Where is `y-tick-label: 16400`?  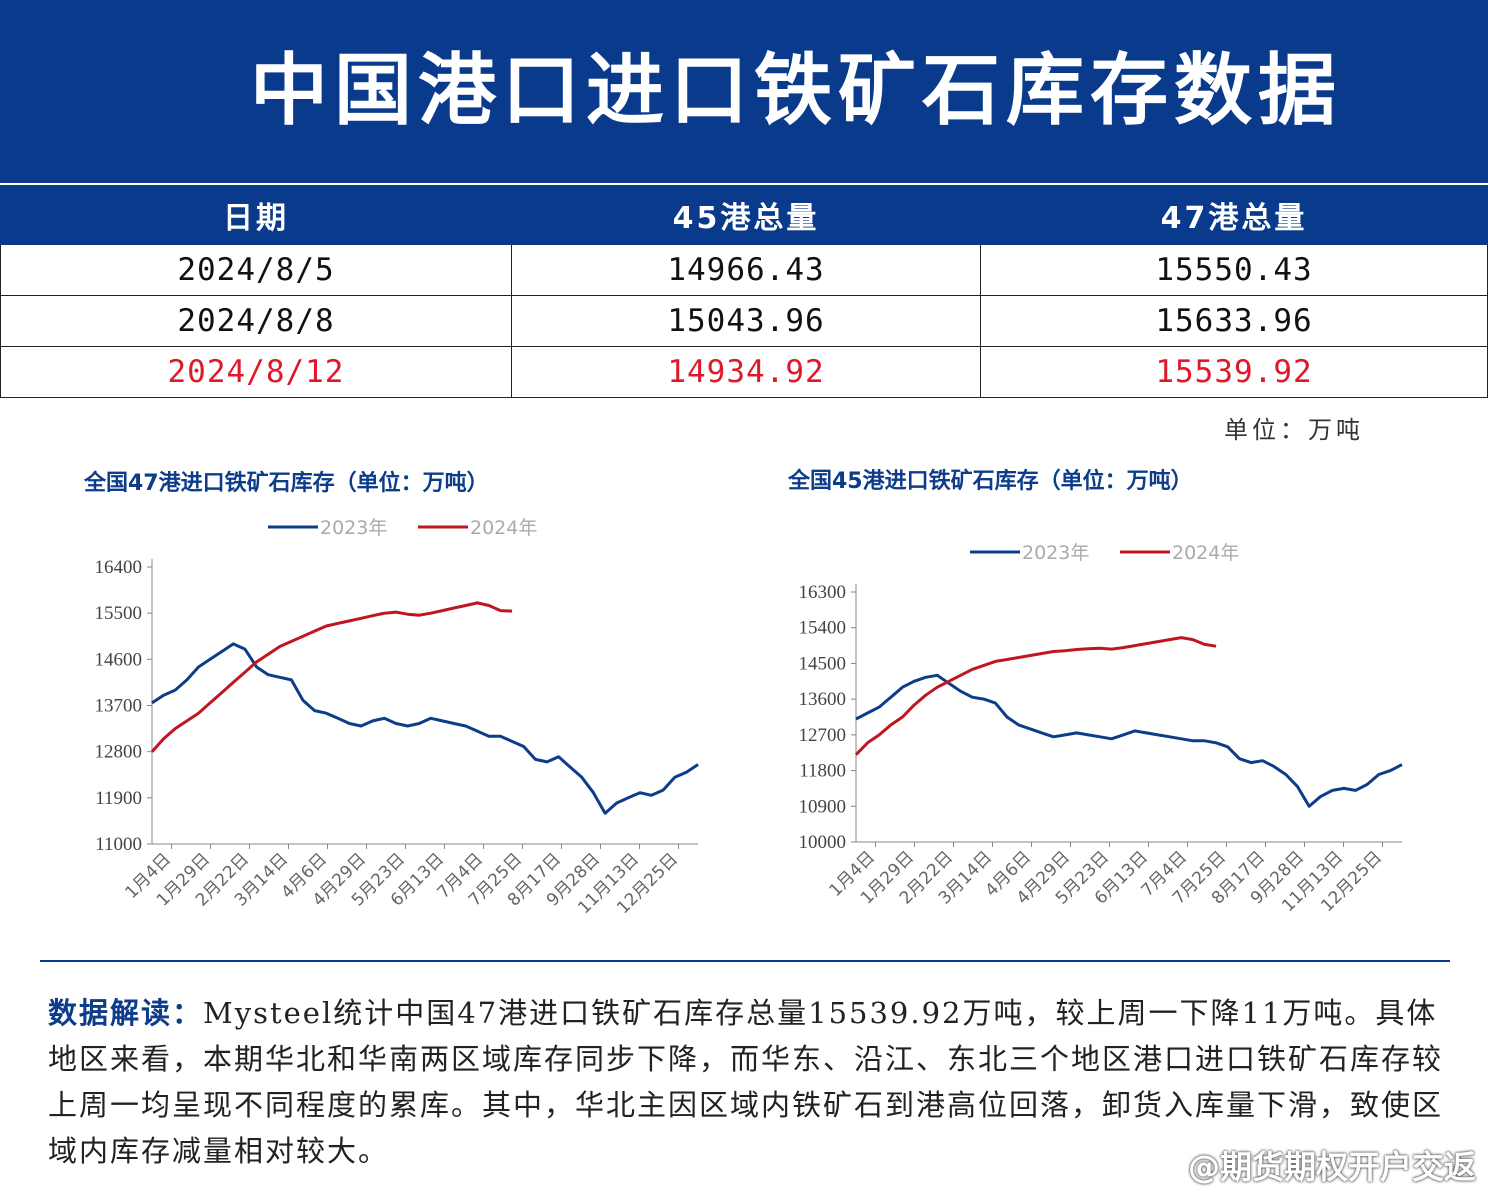 y-tick-label: 16400 is located at coordinates (119, 567).